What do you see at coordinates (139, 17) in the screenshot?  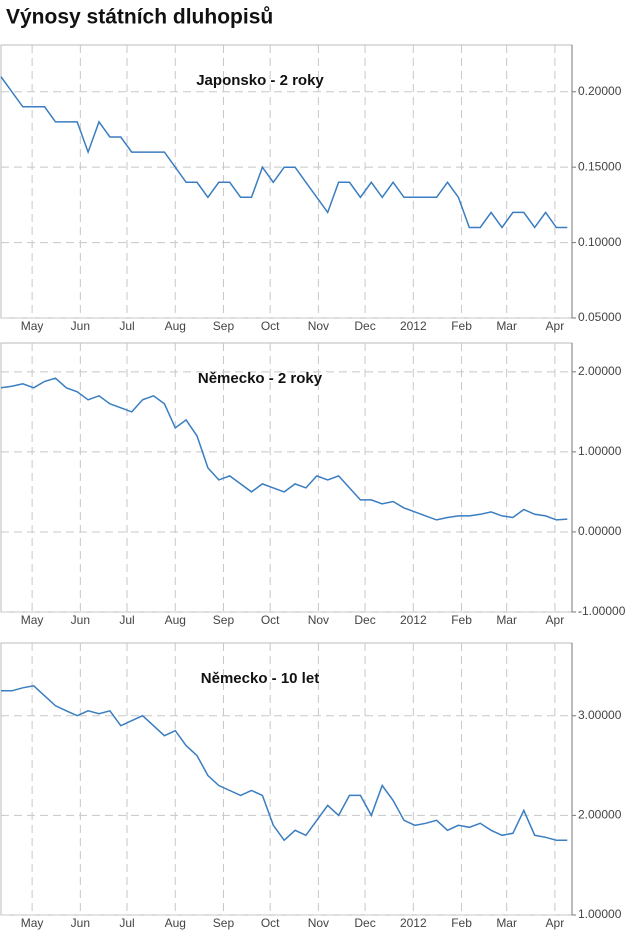 I see `page-title: Výnosy státních dluhopisů` at bounding box center [139, 17].